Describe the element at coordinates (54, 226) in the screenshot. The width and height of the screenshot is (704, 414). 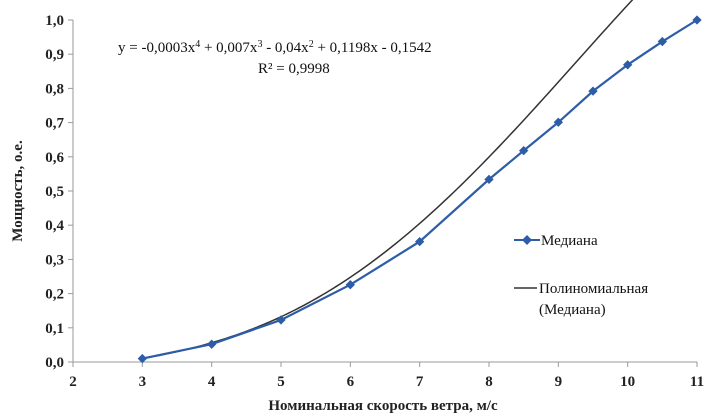
I see `y-tick-label: 0,4` at that location.